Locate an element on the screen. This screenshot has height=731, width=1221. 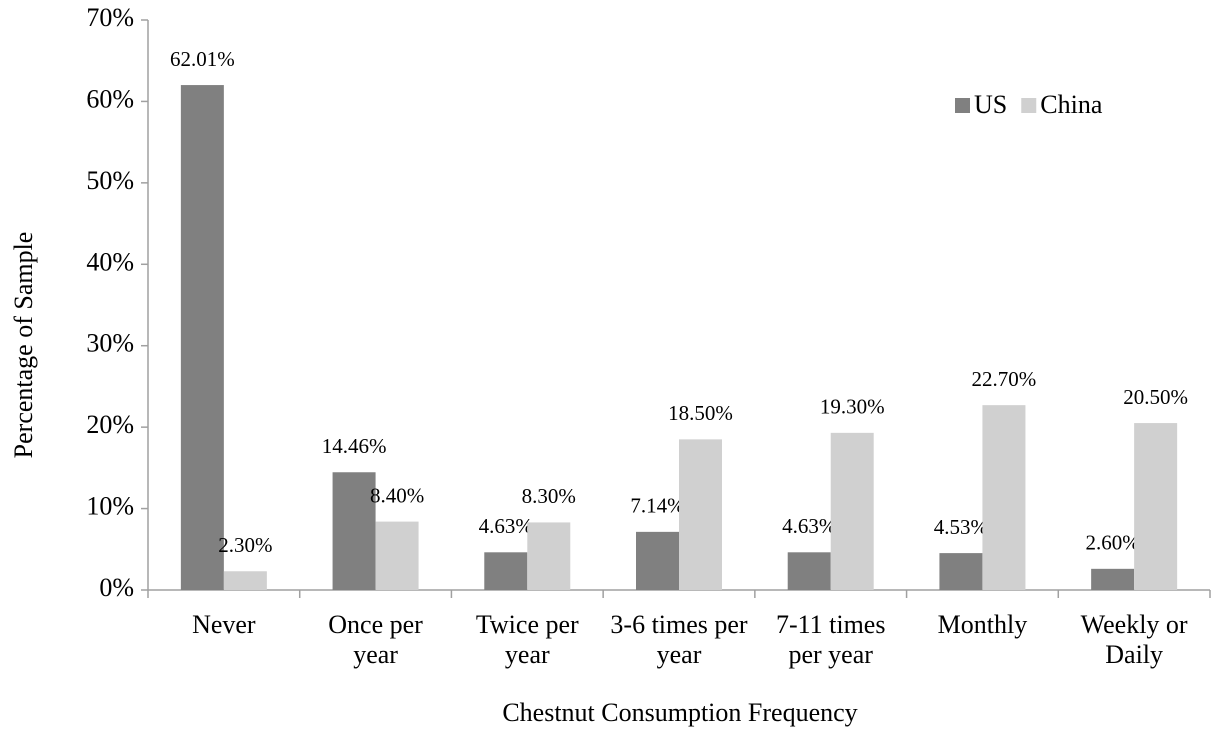
data-label: 22.70% is located at coordinates (1004, 379).